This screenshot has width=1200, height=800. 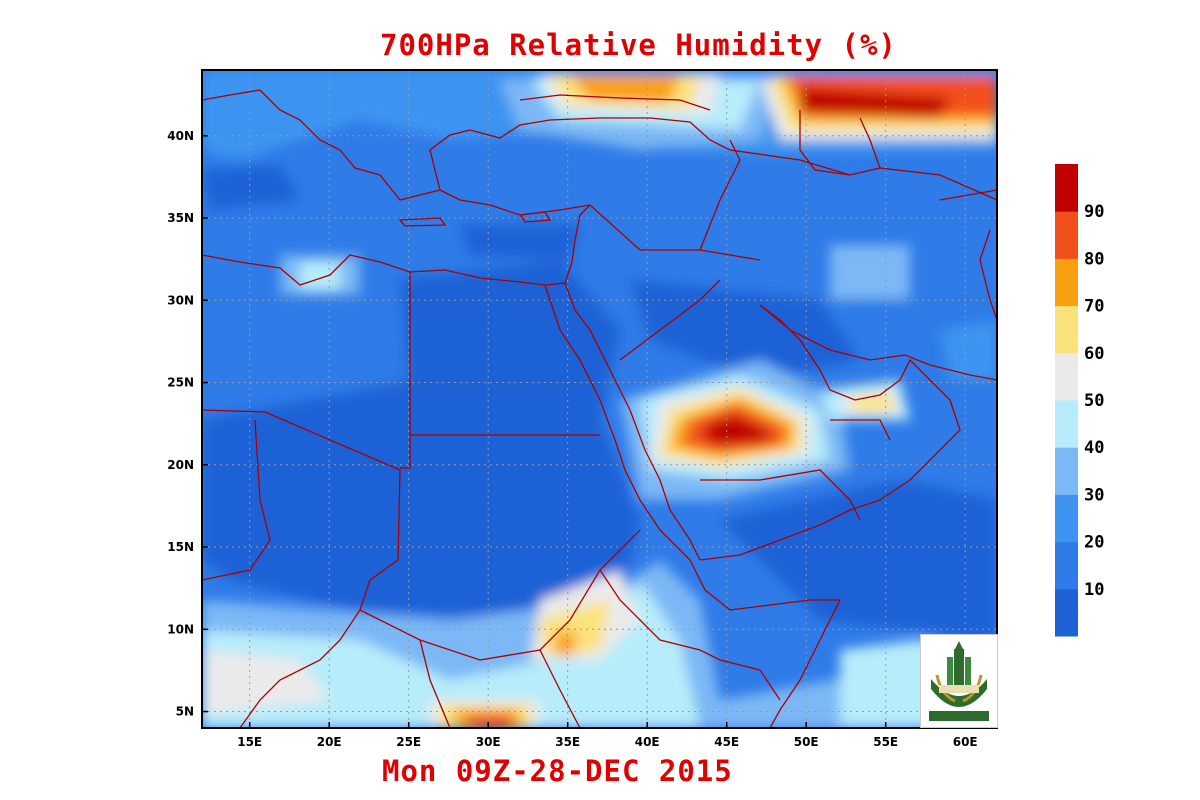 What do you see at coordinates (180, 465) in the screenshot?
I see `lat-tick-label: 20N` at bounding box center [180, 465].